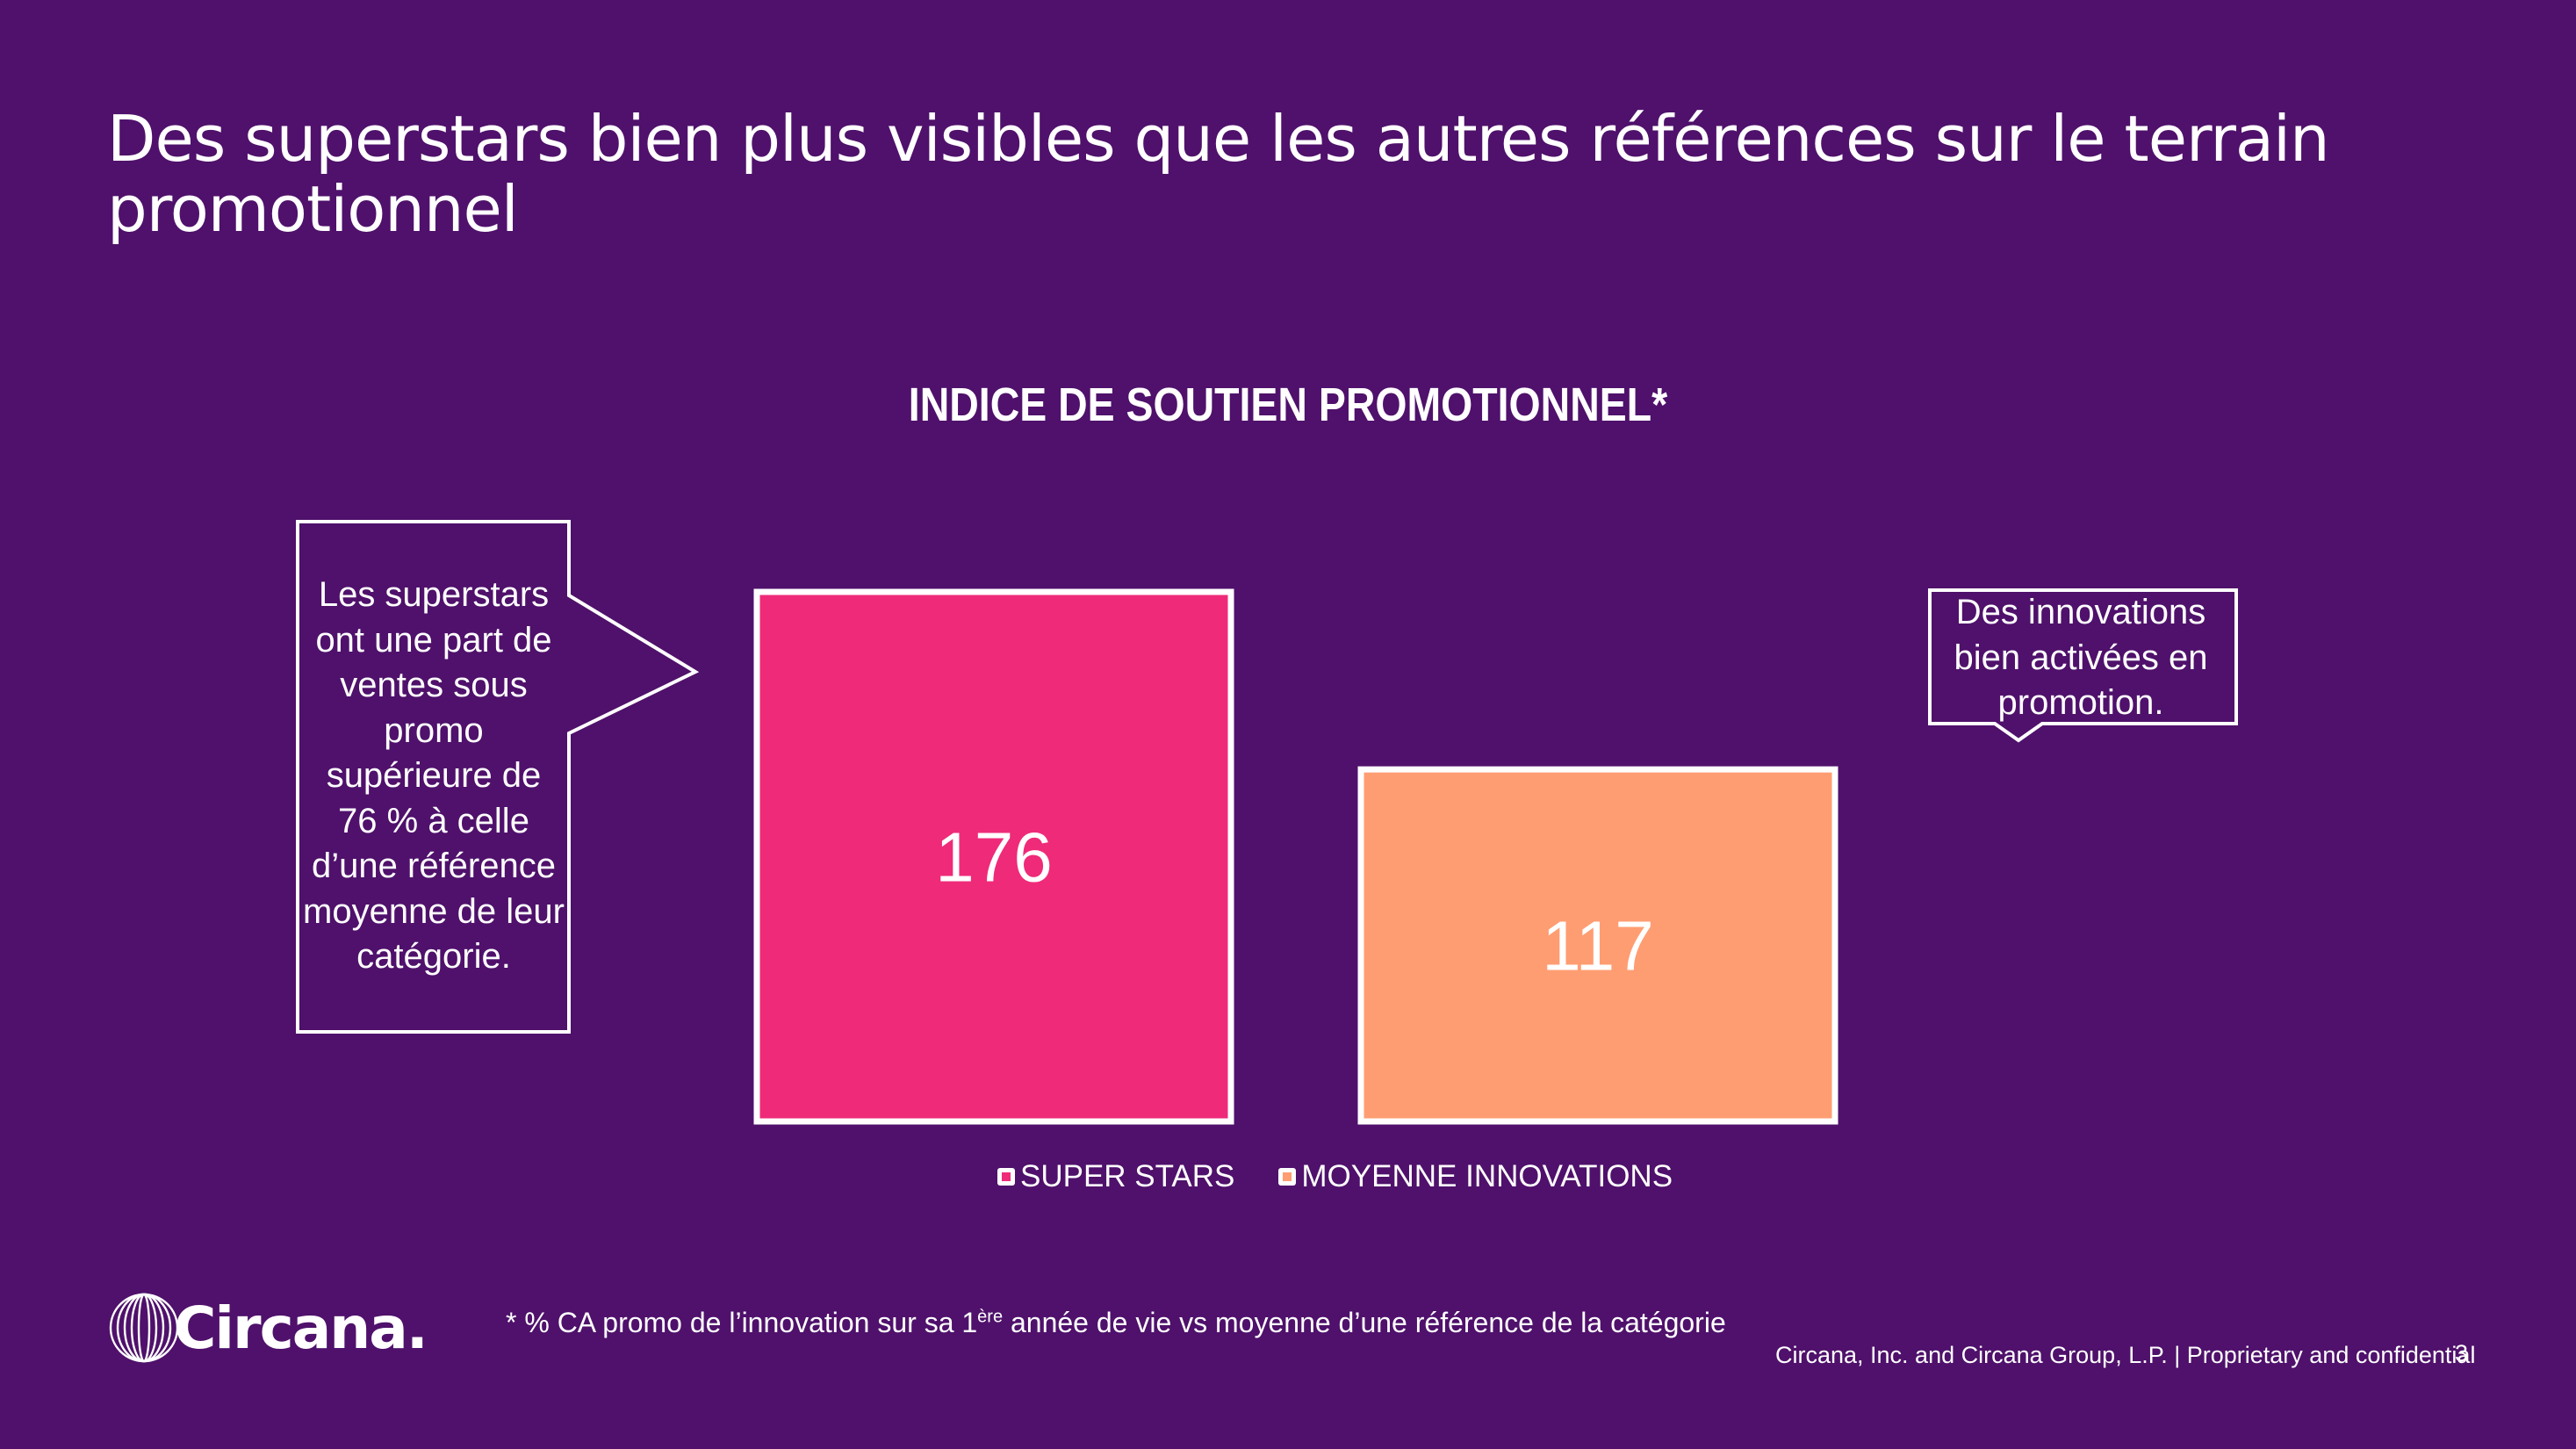  I want to click on legend-label-moyenne-innovations: MOYENNE INNOVATIONS, so click(1487, 1176).